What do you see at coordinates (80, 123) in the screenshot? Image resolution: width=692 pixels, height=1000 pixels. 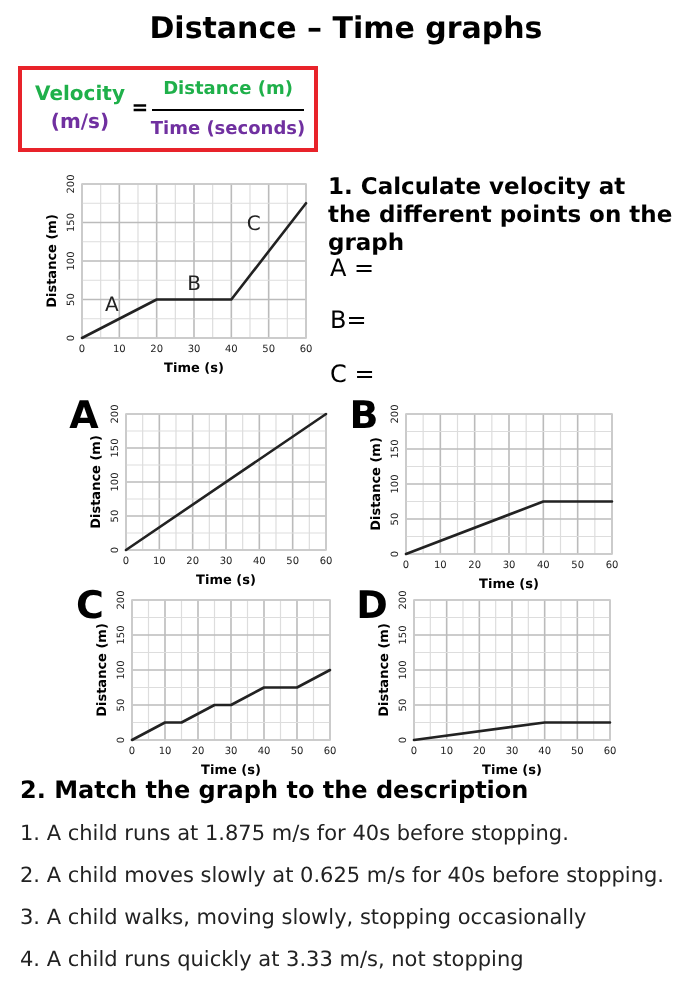 I see `text: (m/s)` at bounding box center [80, 123].